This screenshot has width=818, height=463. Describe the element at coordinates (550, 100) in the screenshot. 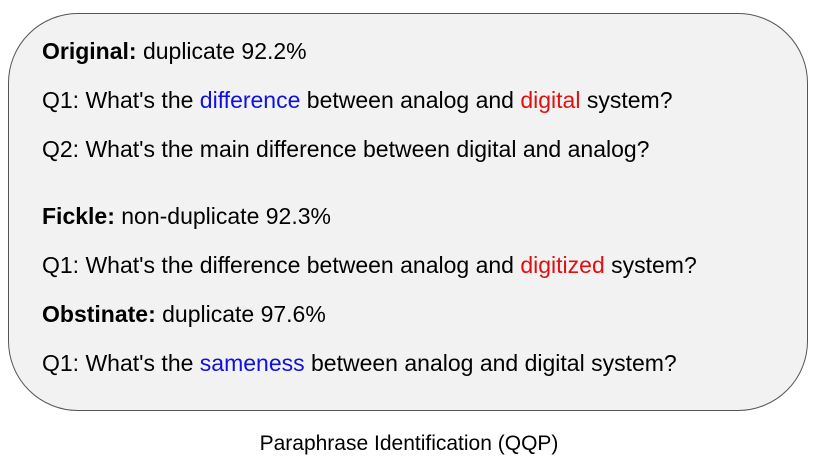

I see `original-q1-highlight-digital: digital` at that location.